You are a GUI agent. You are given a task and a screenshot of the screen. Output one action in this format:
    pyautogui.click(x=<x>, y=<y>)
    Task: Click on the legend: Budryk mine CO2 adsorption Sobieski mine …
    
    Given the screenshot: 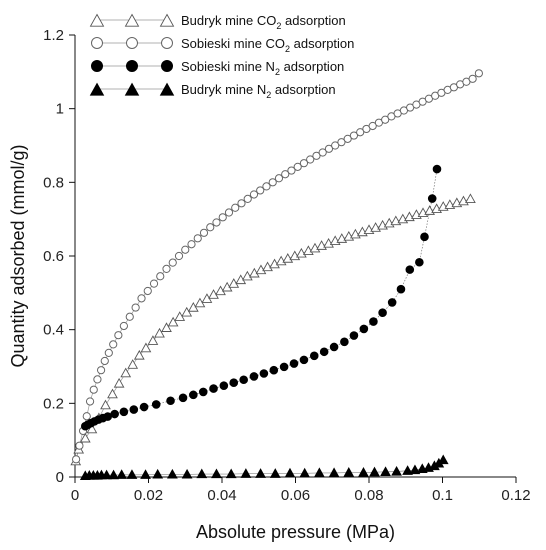 What is the action you would take?
    pyautogui.click(x=221, y=56)
    